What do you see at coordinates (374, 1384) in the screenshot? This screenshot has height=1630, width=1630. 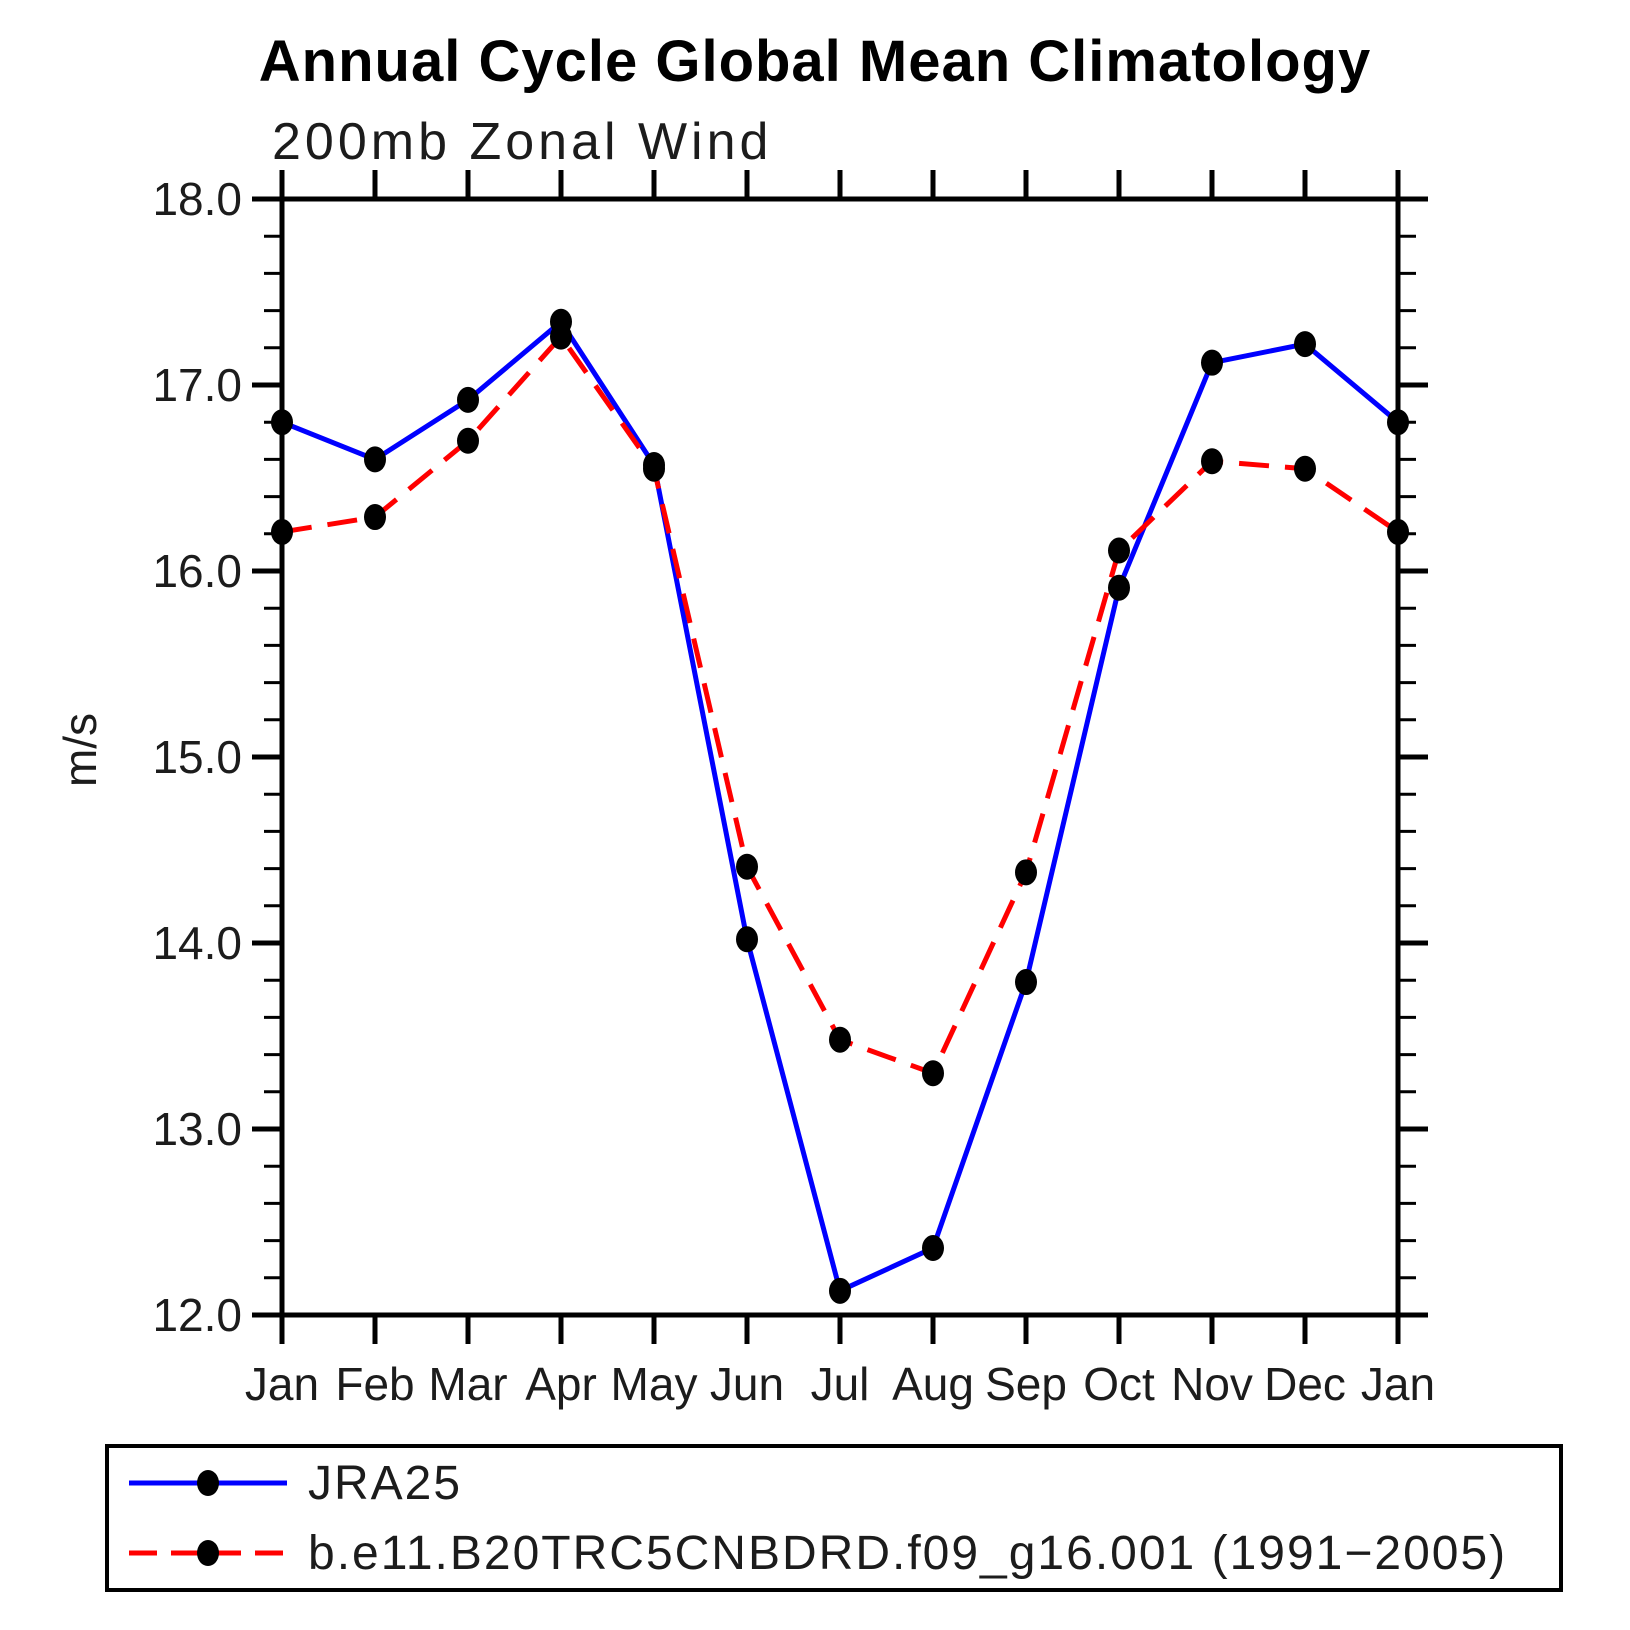 I see `x-tick-label: Feb` at bounding box center [374, 1384].